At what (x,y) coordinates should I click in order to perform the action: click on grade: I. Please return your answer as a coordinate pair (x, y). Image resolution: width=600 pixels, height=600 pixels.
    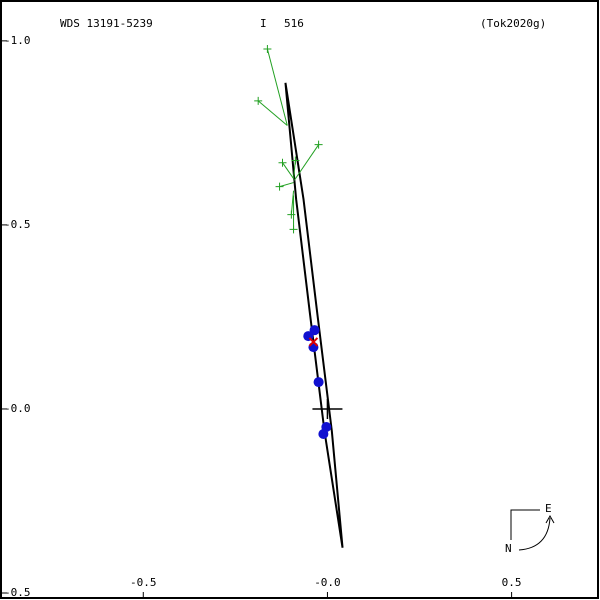
    Looking at the image, I should click on (263, 23).